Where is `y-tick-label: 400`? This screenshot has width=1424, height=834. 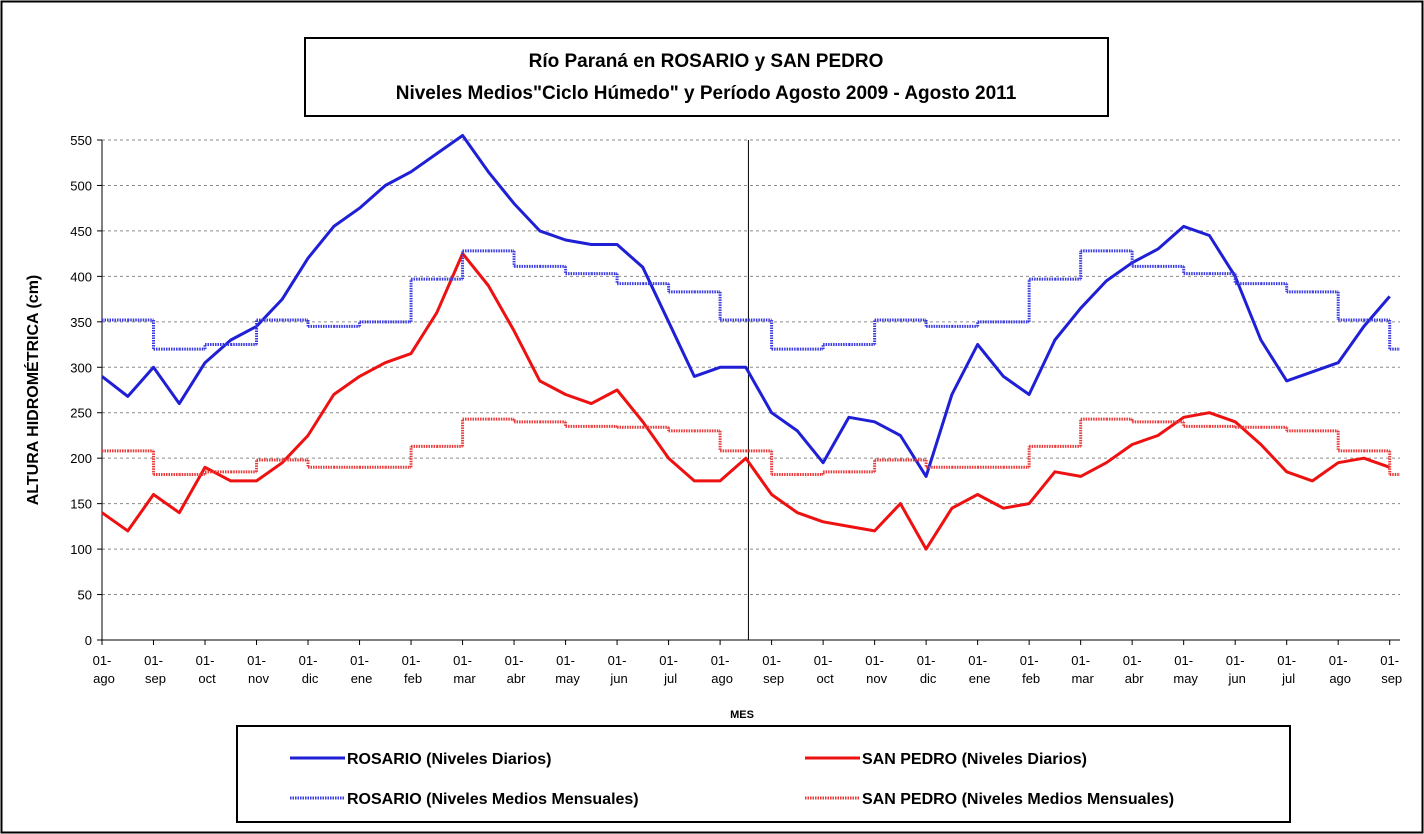 y-tick-label: 400 is located at coordinates (81, 276).